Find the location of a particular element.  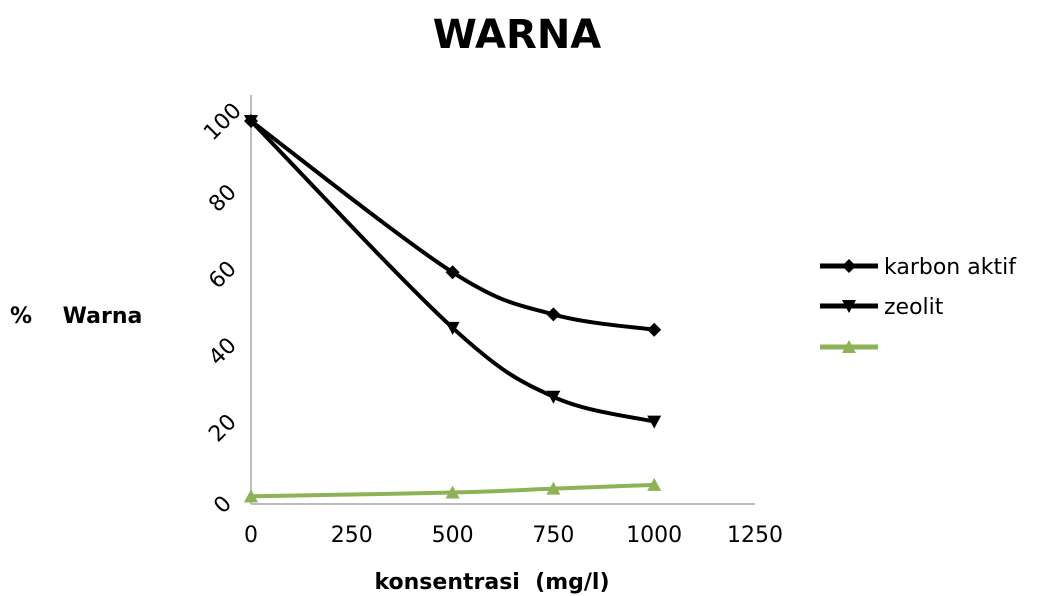

series-1-line is located at coordinates (453, 225).